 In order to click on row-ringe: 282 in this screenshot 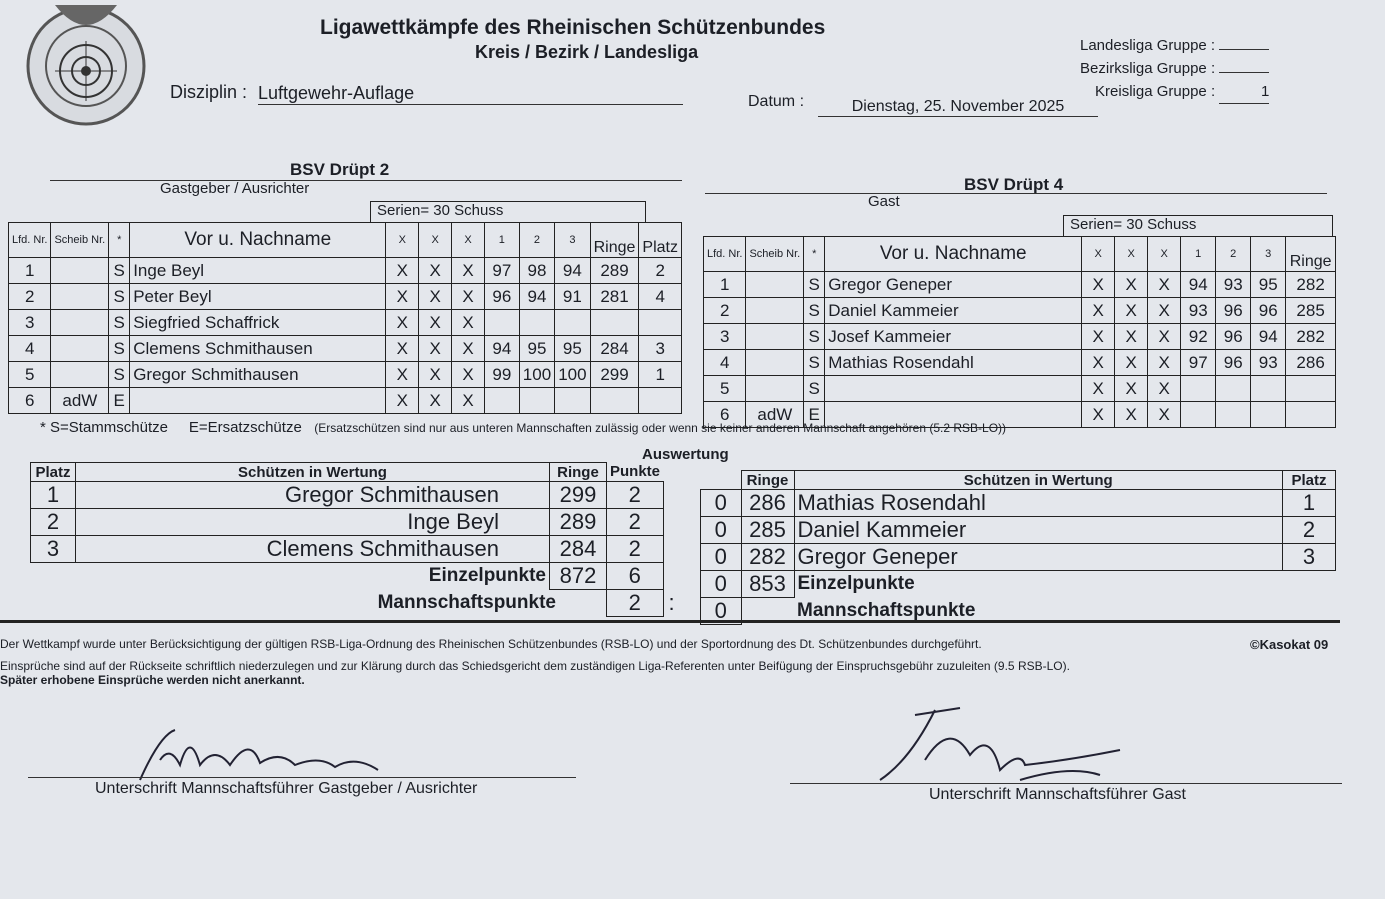, I will do `click(767, 557)`.